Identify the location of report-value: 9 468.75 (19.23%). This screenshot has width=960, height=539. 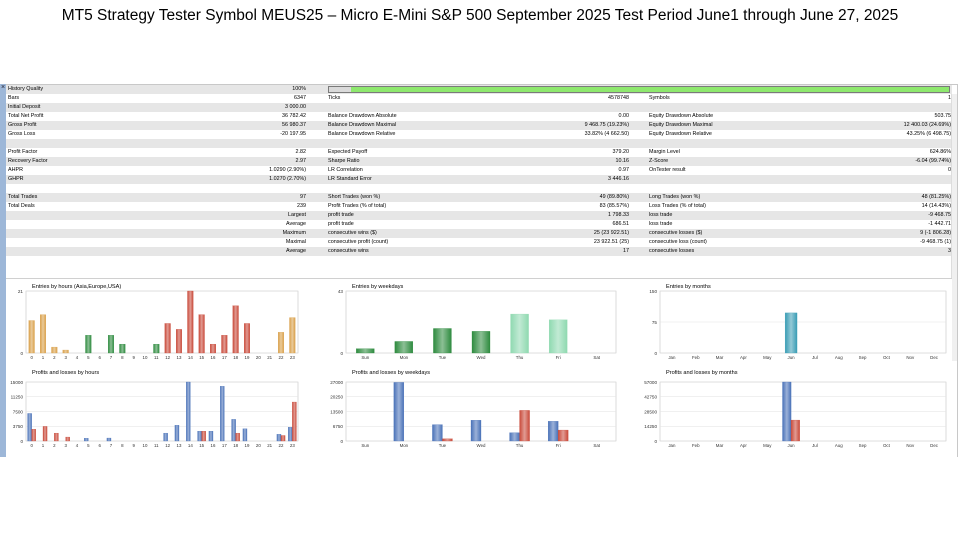
(606, 125).